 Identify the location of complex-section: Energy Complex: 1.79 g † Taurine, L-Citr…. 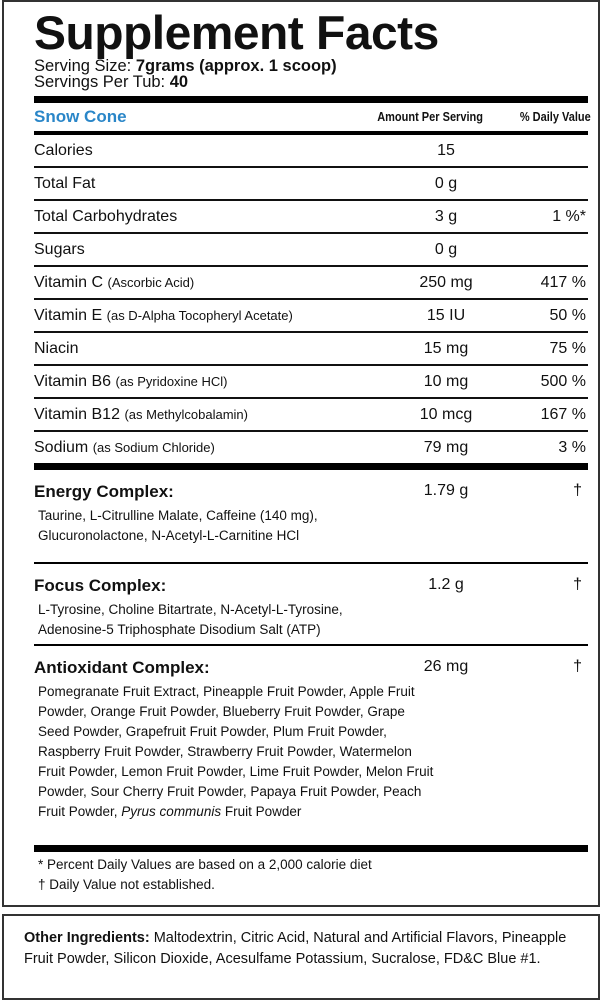
(311, 516).